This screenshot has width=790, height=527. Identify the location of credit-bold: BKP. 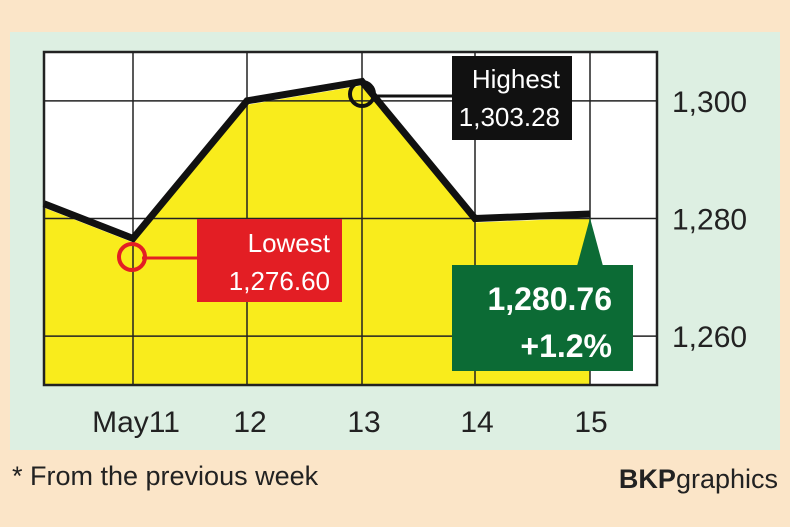
(647, 479).